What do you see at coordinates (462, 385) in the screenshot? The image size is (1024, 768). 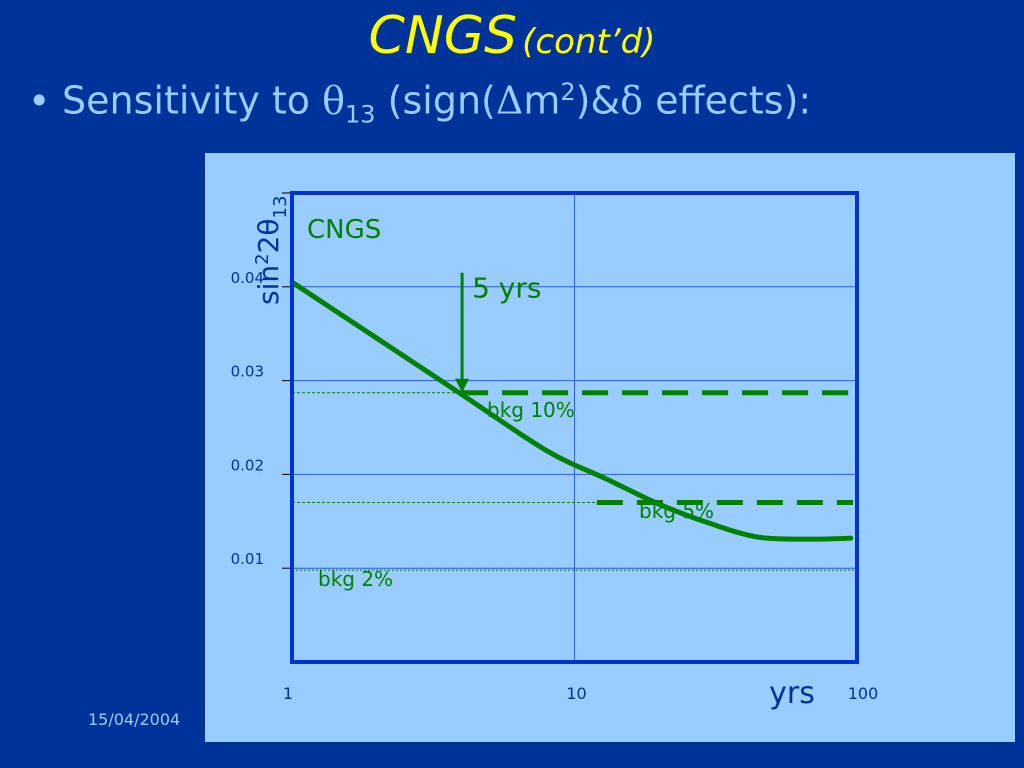 I see `arrow-head` at bounding box center [462, 385].